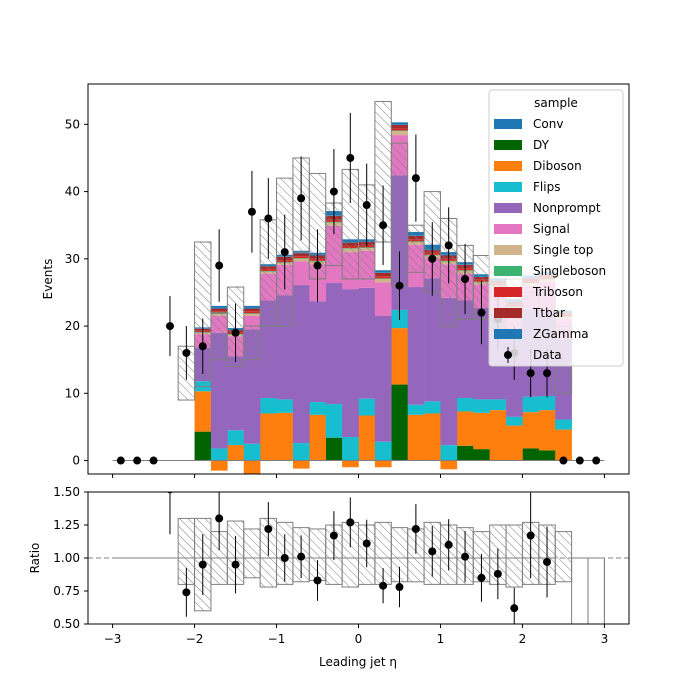 This screenshot has height=700, width=700. I want to click on ratio-x-ticks: −3 −2 −1 0 1 2 3, so click(356, 635).